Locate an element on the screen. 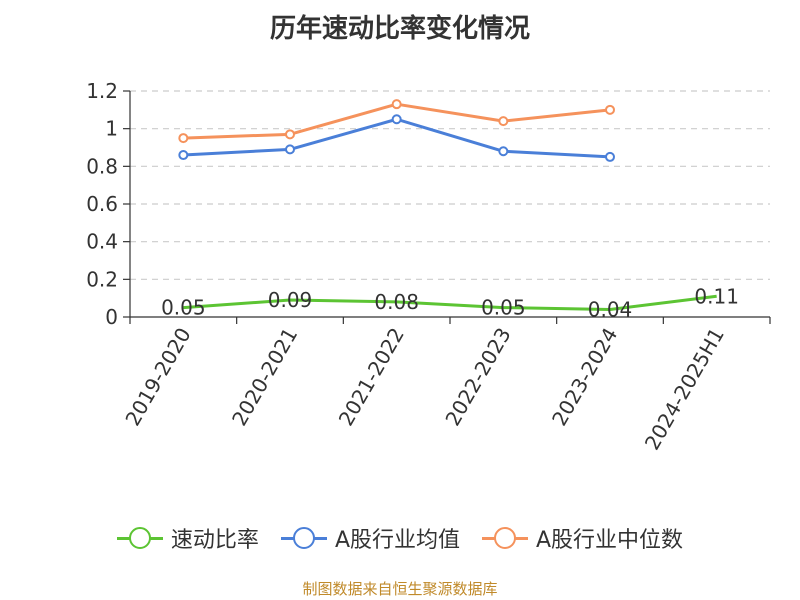  x-tick-label: 2024-2025H1 is located at coordinates (684, 389).